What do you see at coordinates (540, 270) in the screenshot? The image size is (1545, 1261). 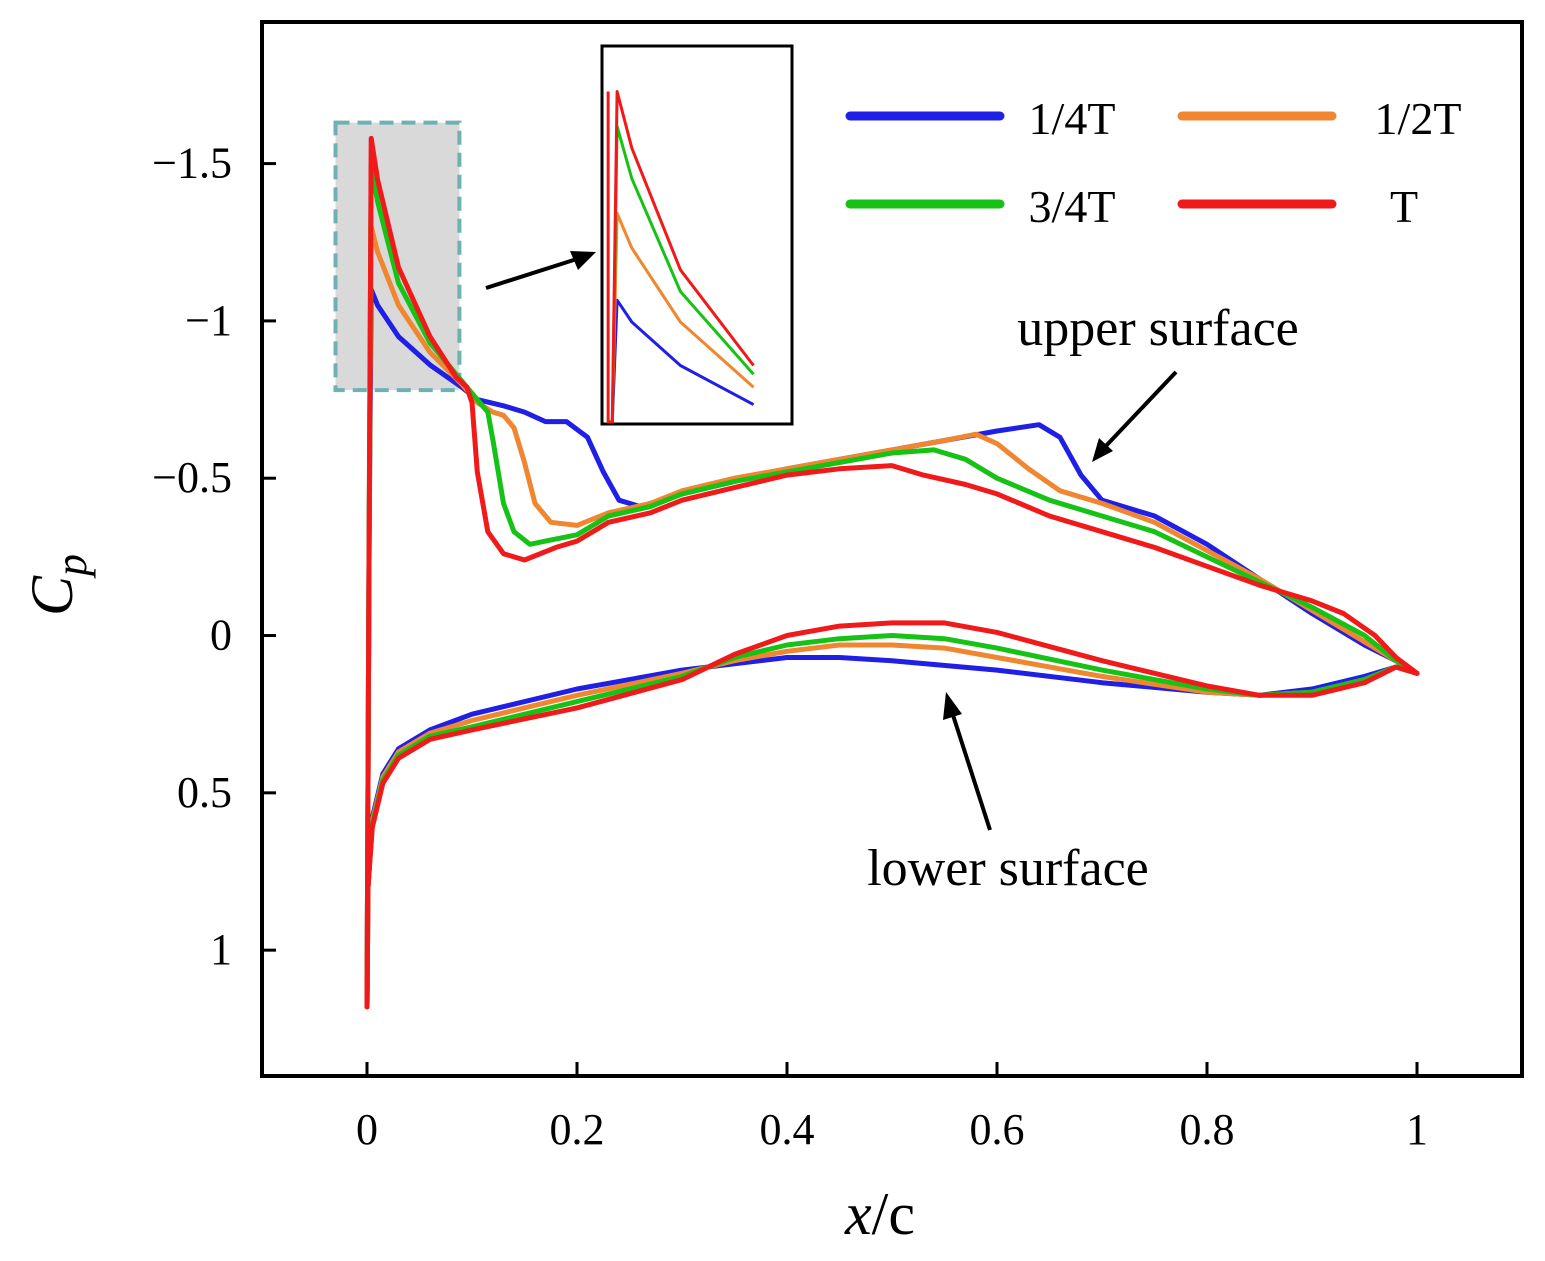 I see `zoom-arrow` at bounding box center [540, 270].